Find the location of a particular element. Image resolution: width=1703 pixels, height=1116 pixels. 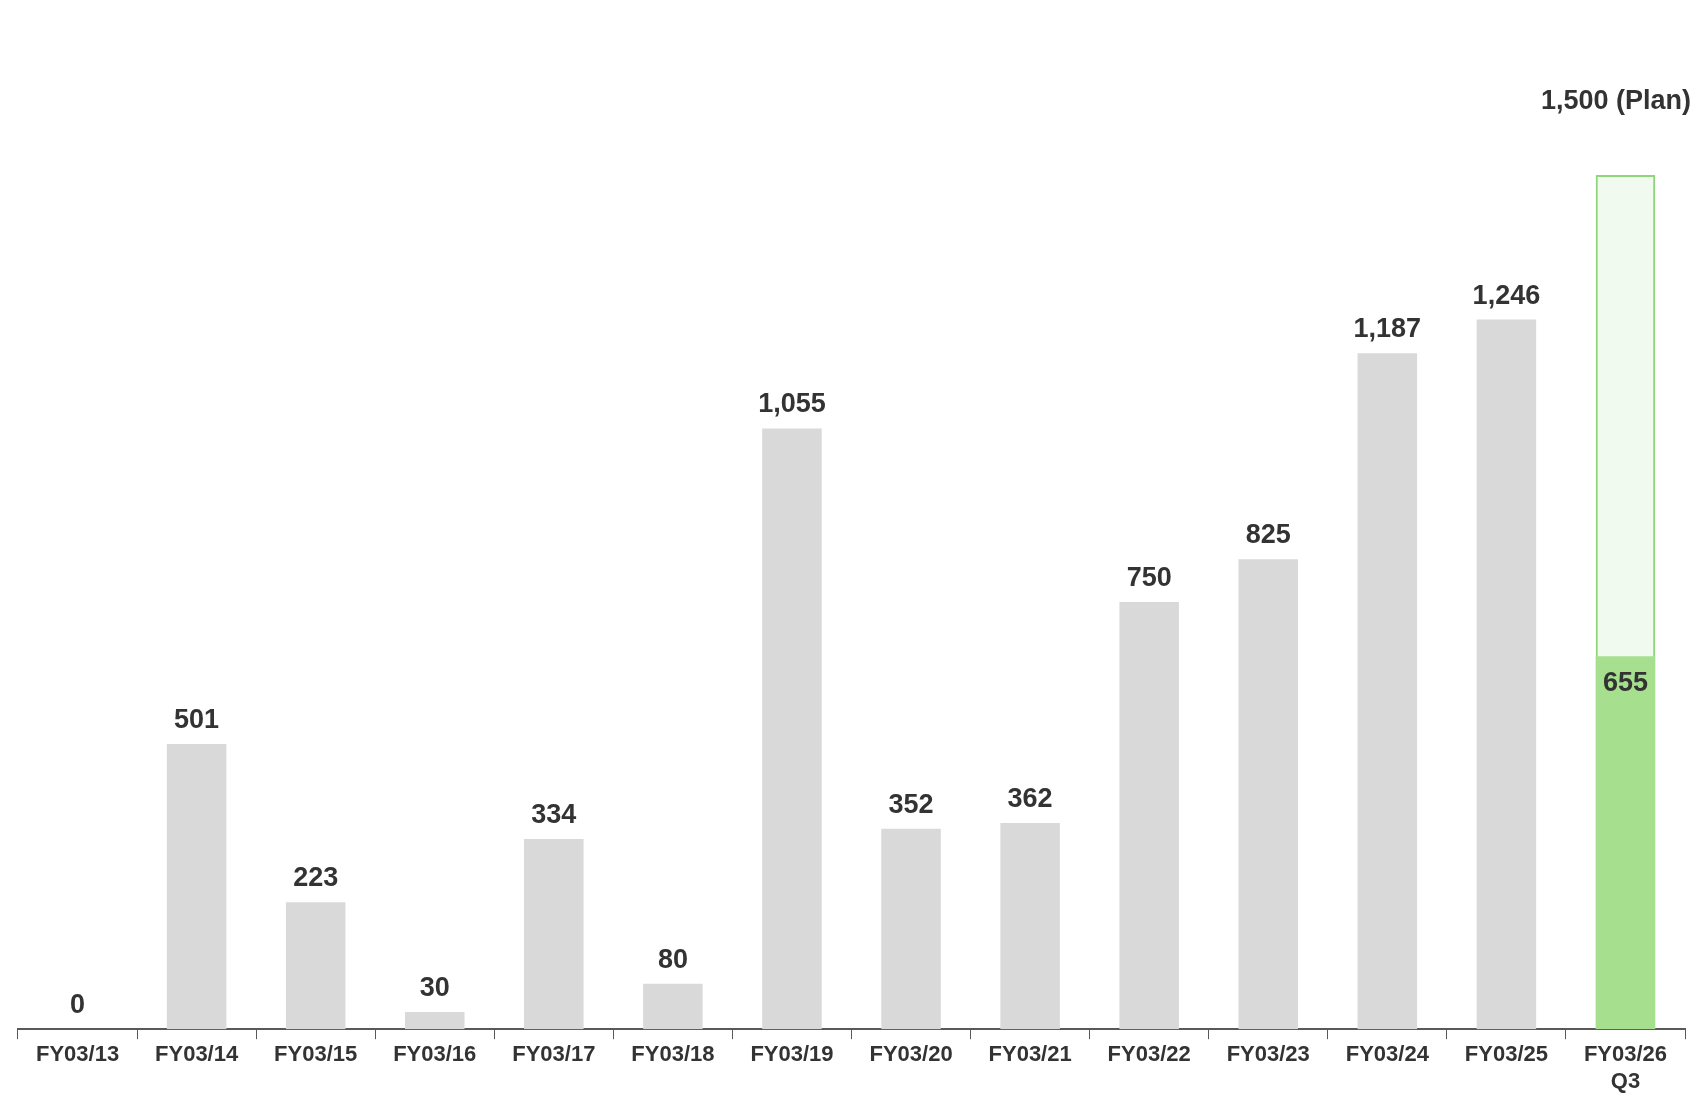

data-label: 1,246 is located at coordinates (1506, 294).